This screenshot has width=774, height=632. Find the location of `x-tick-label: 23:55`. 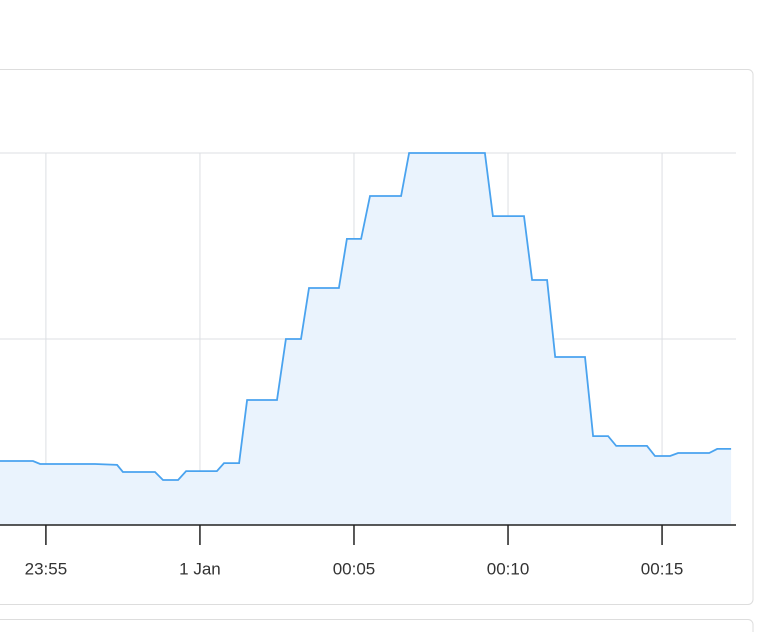

x-tick-label: 23:55 is located at coordinates (46, 568).